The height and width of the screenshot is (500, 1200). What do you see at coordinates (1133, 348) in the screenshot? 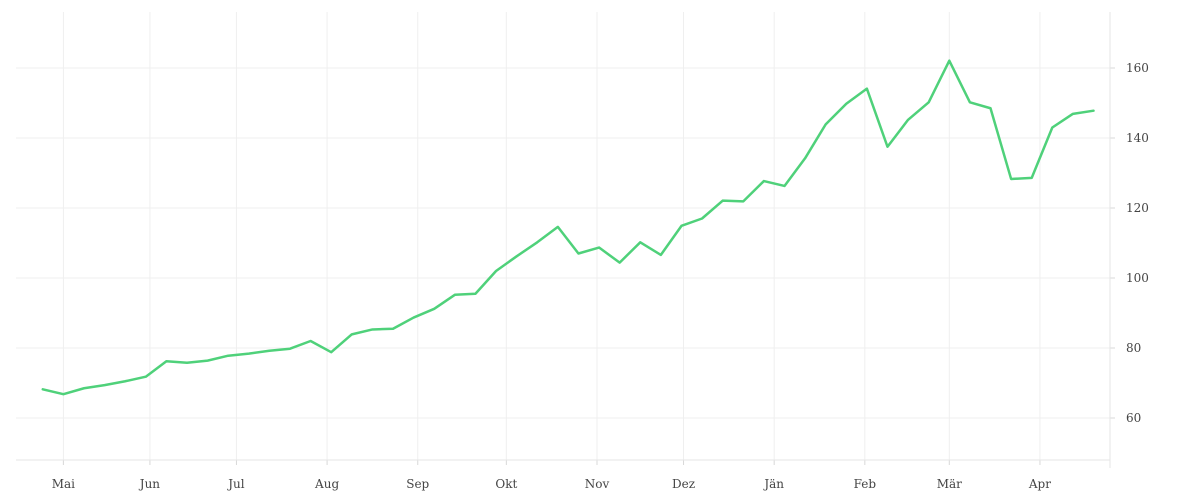
I see `y-tick-label: 80` at bounding box center [1133, 348].